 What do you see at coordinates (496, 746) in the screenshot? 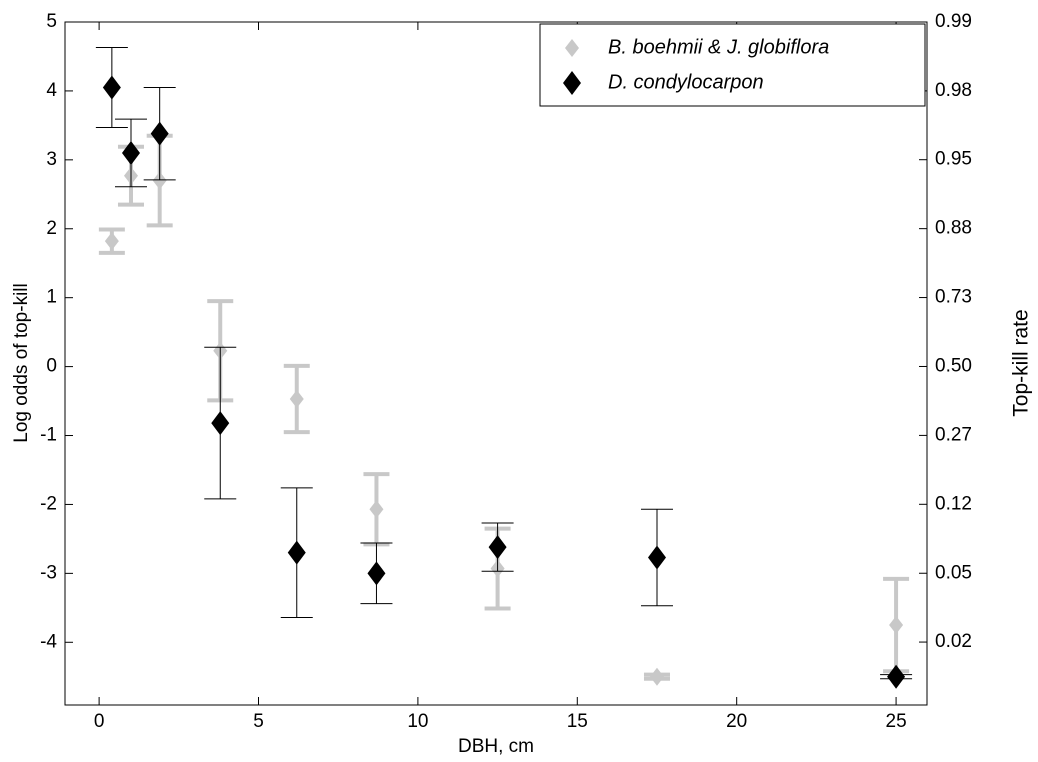
I see `x-axis-label: DBH, cm` at bounding box center [496, 746].